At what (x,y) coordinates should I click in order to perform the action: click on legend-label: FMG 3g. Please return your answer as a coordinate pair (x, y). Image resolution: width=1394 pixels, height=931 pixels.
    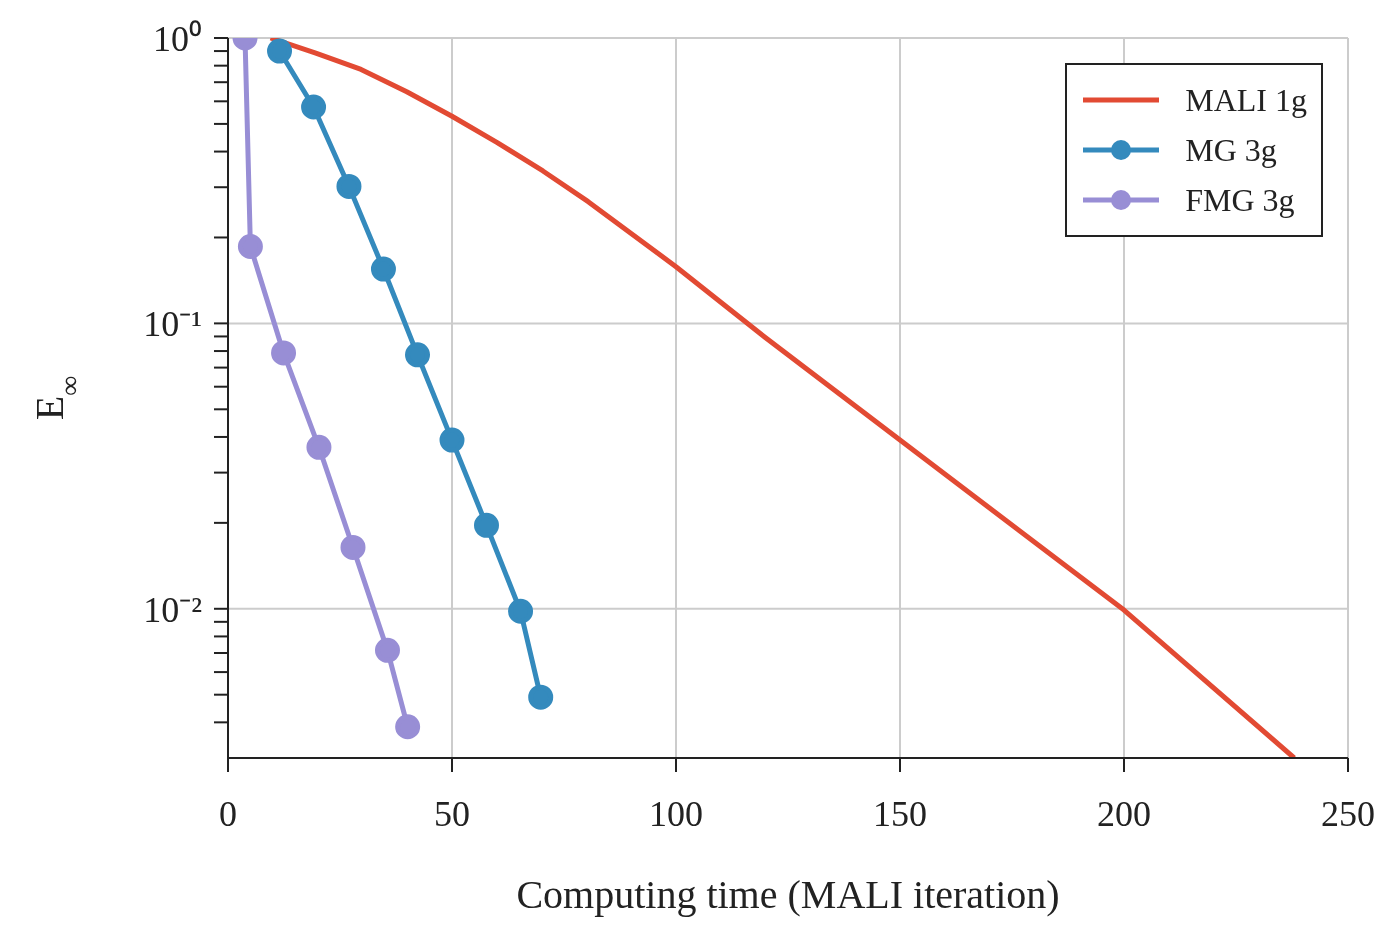
    Looking at the image, I should click on (1240, 200).